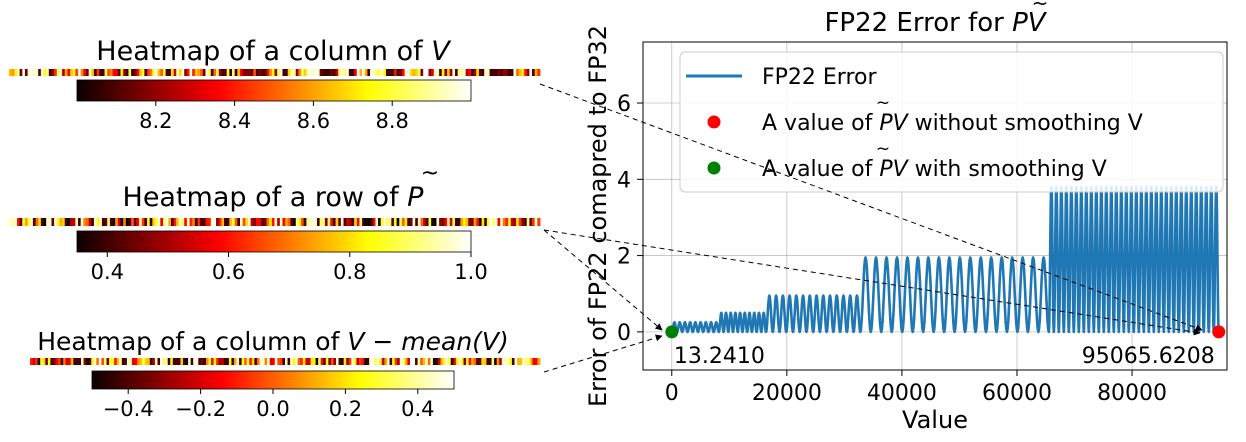 This screenshot has width=1246, height=442. What do you see at coordinates (234, 121) in the screenshot?
I see `heatmap-1-colorbar-tick-label: 8.4` at bounding box center [234, 121].